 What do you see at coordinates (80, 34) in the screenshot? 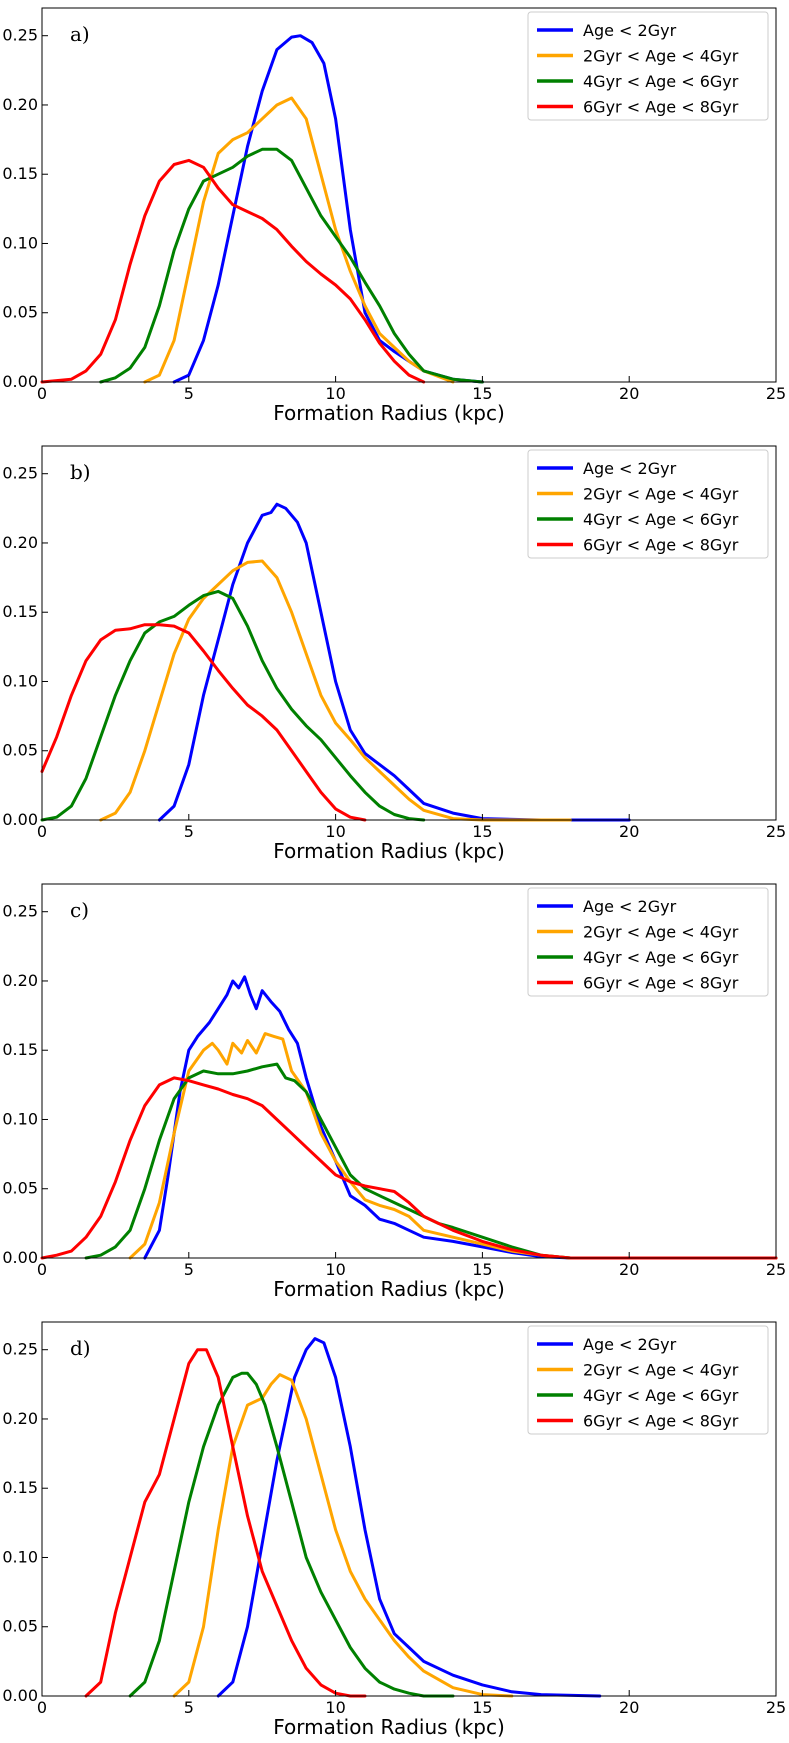
I see `panel-label: a)` at bounding box center [80, 34].